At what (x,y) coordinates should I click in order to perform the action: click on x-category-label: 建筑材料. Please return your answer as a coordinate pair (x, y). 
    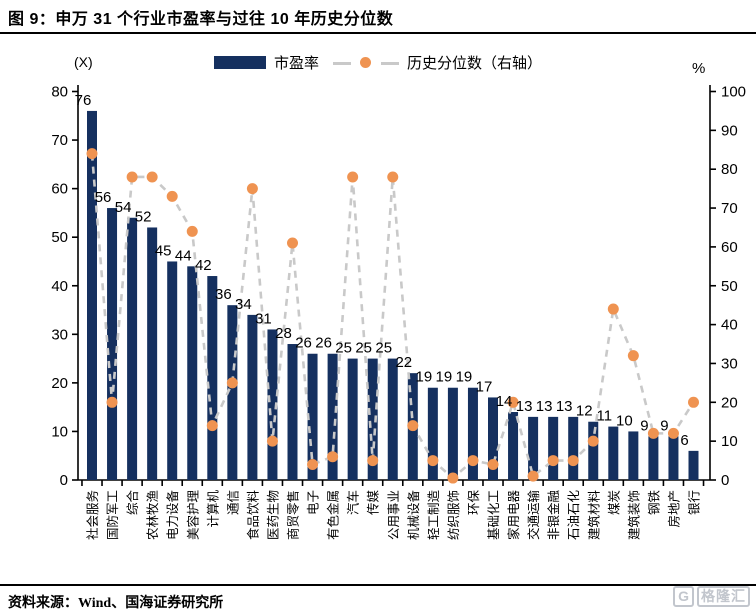
    Looking at the image, I should click on (593, 515).